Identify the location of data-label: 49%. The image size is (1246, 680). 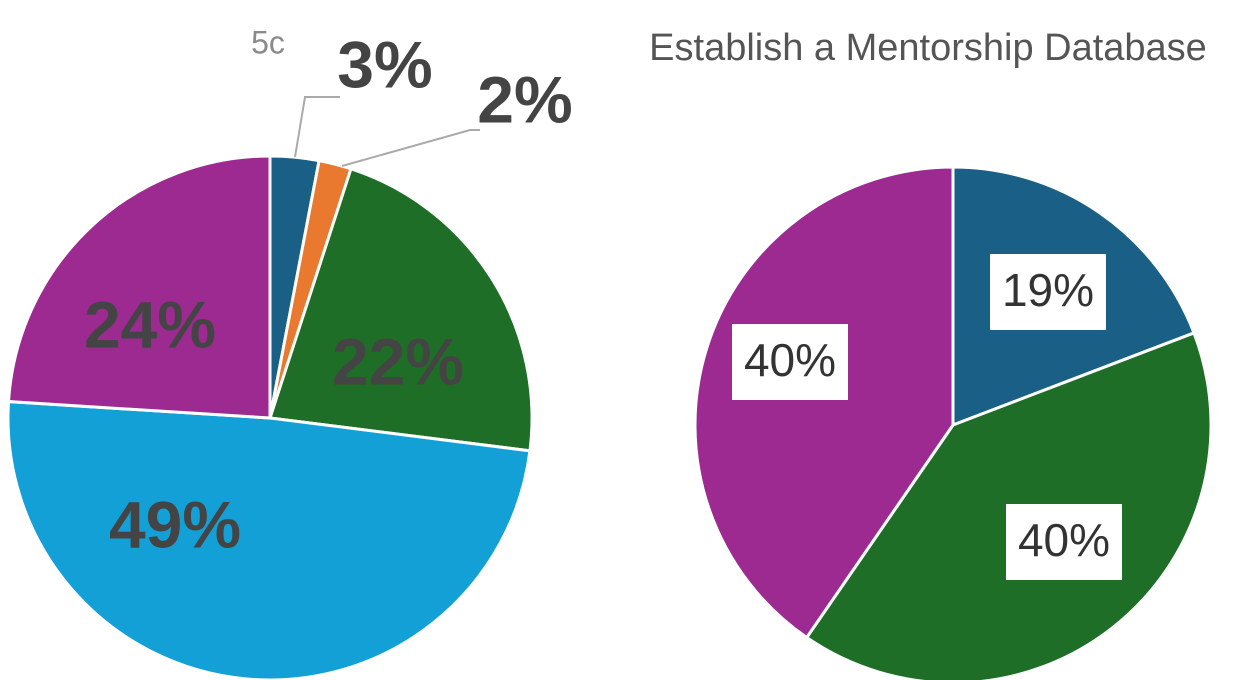
(175, 524).